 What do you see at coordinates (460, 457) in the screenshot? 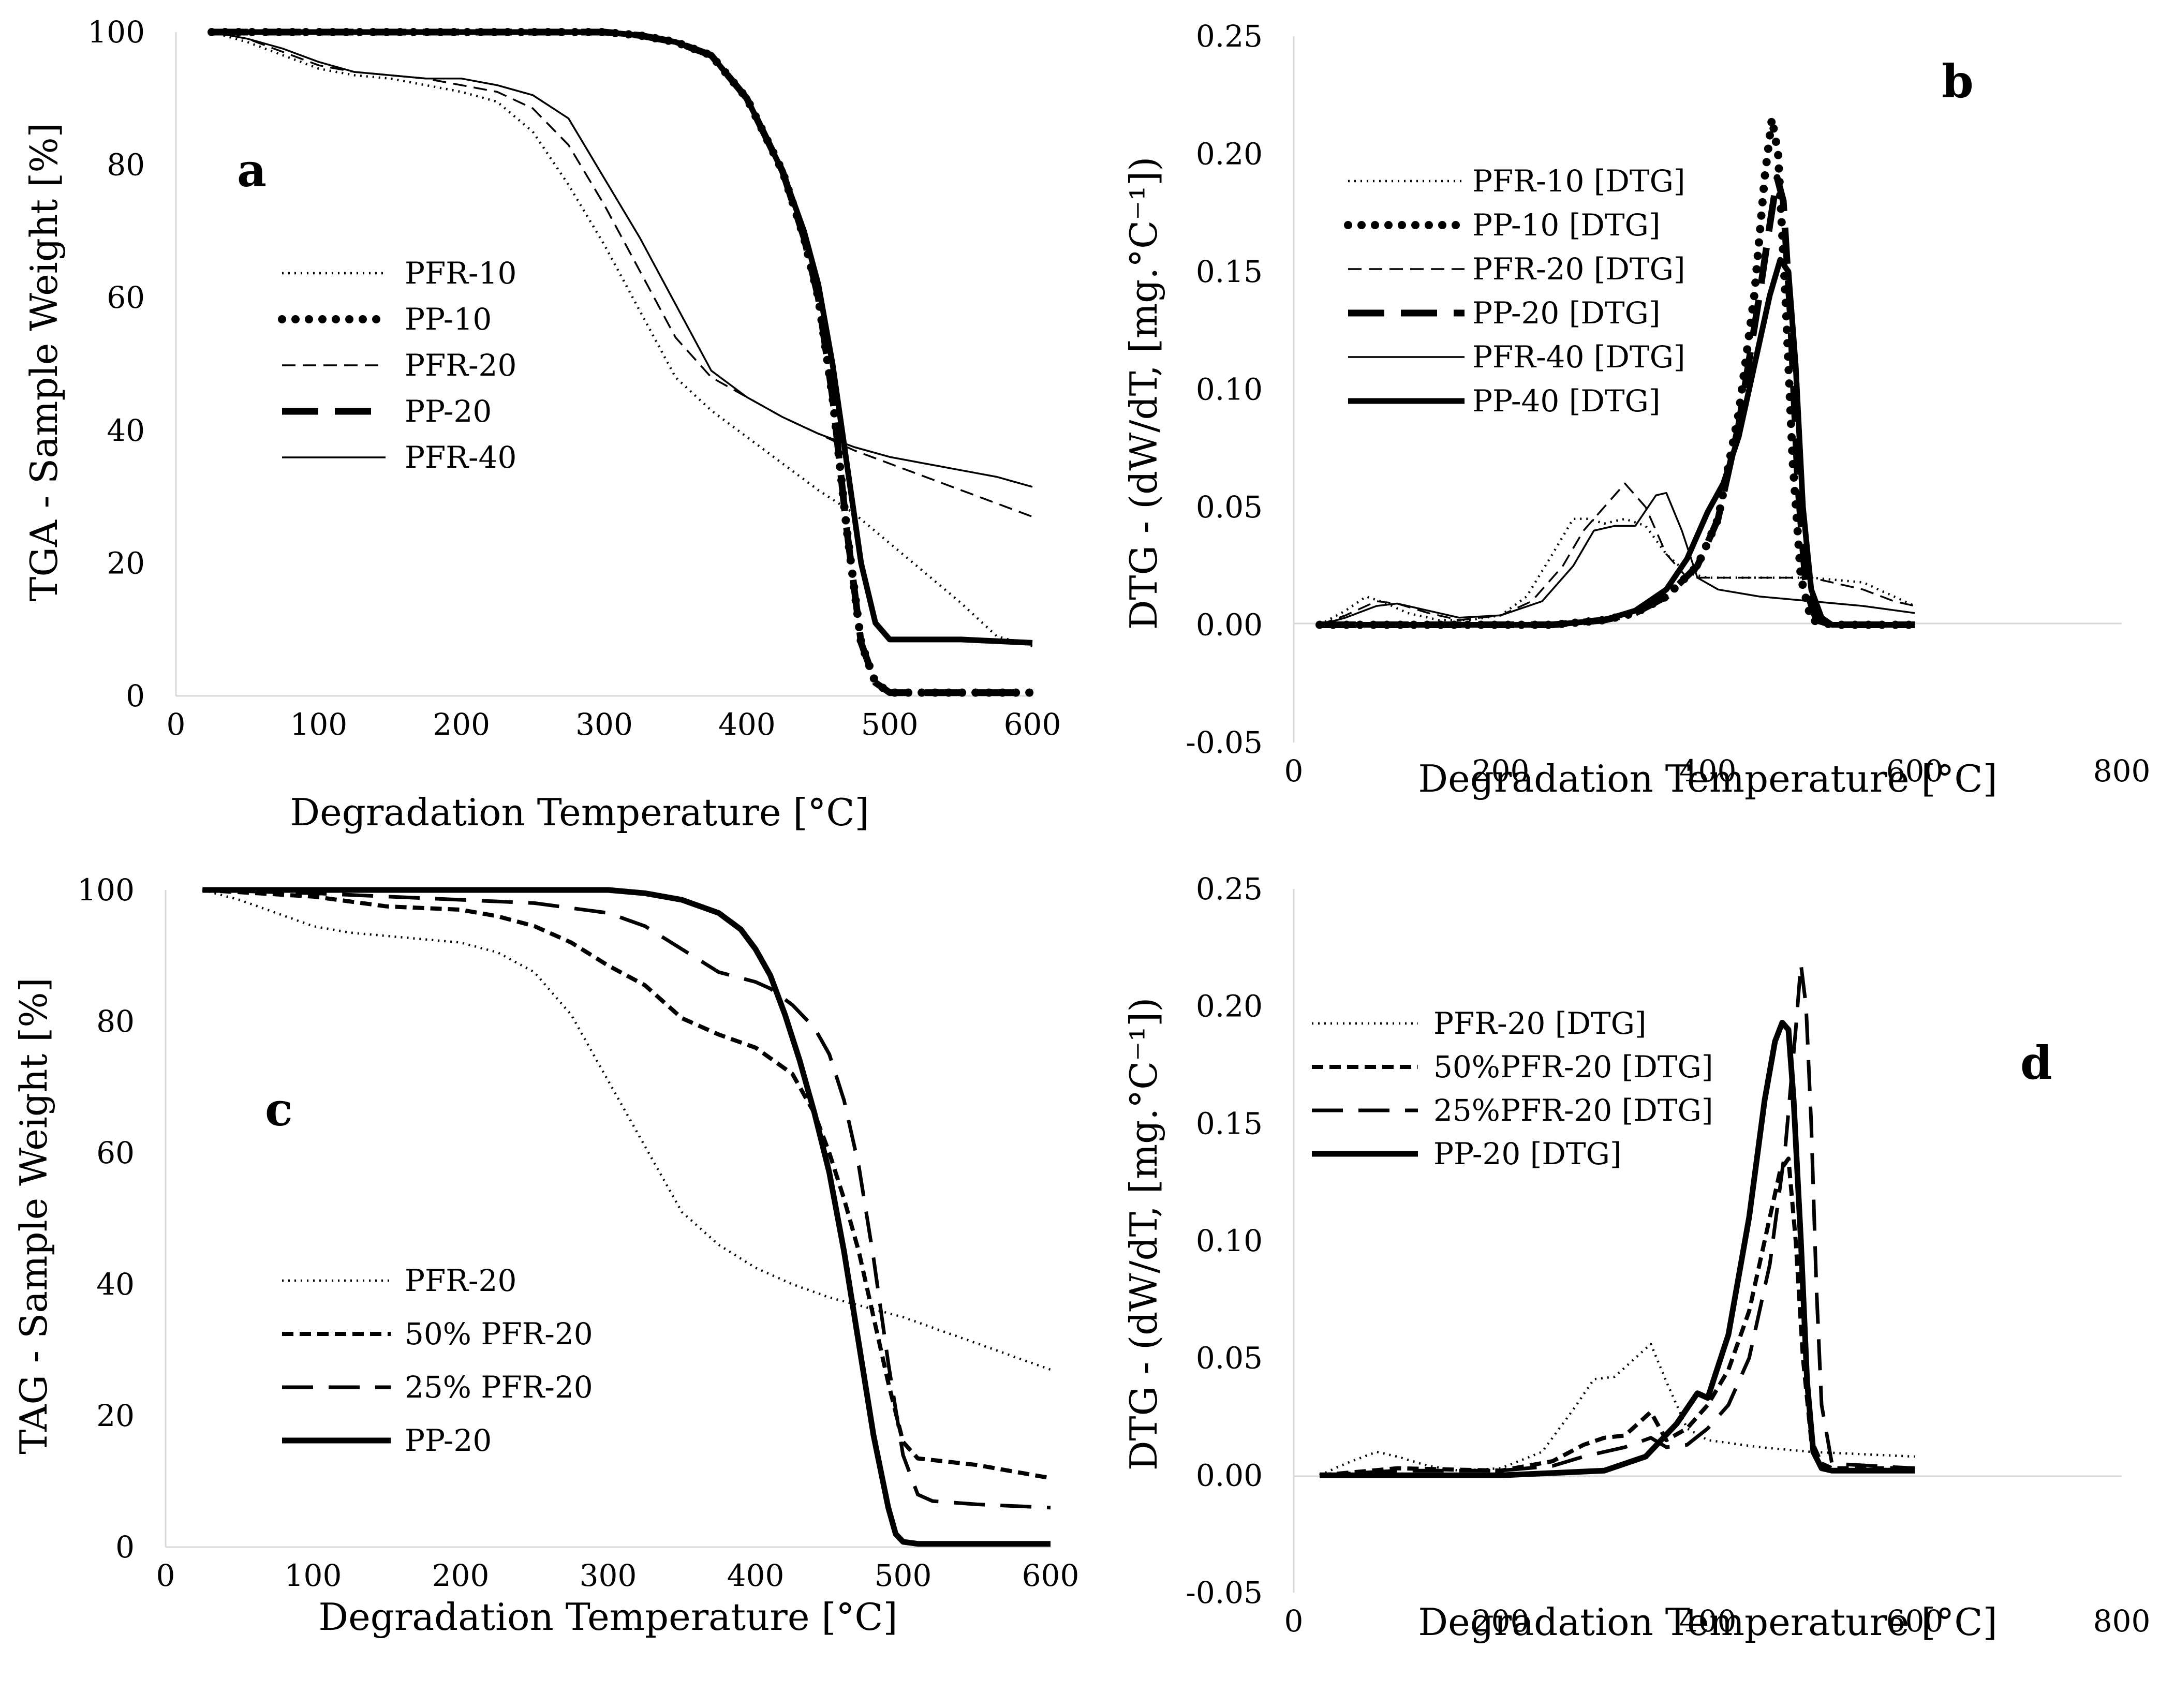
I see `legend-label: PFR-40` at bounding box center [460, 457].